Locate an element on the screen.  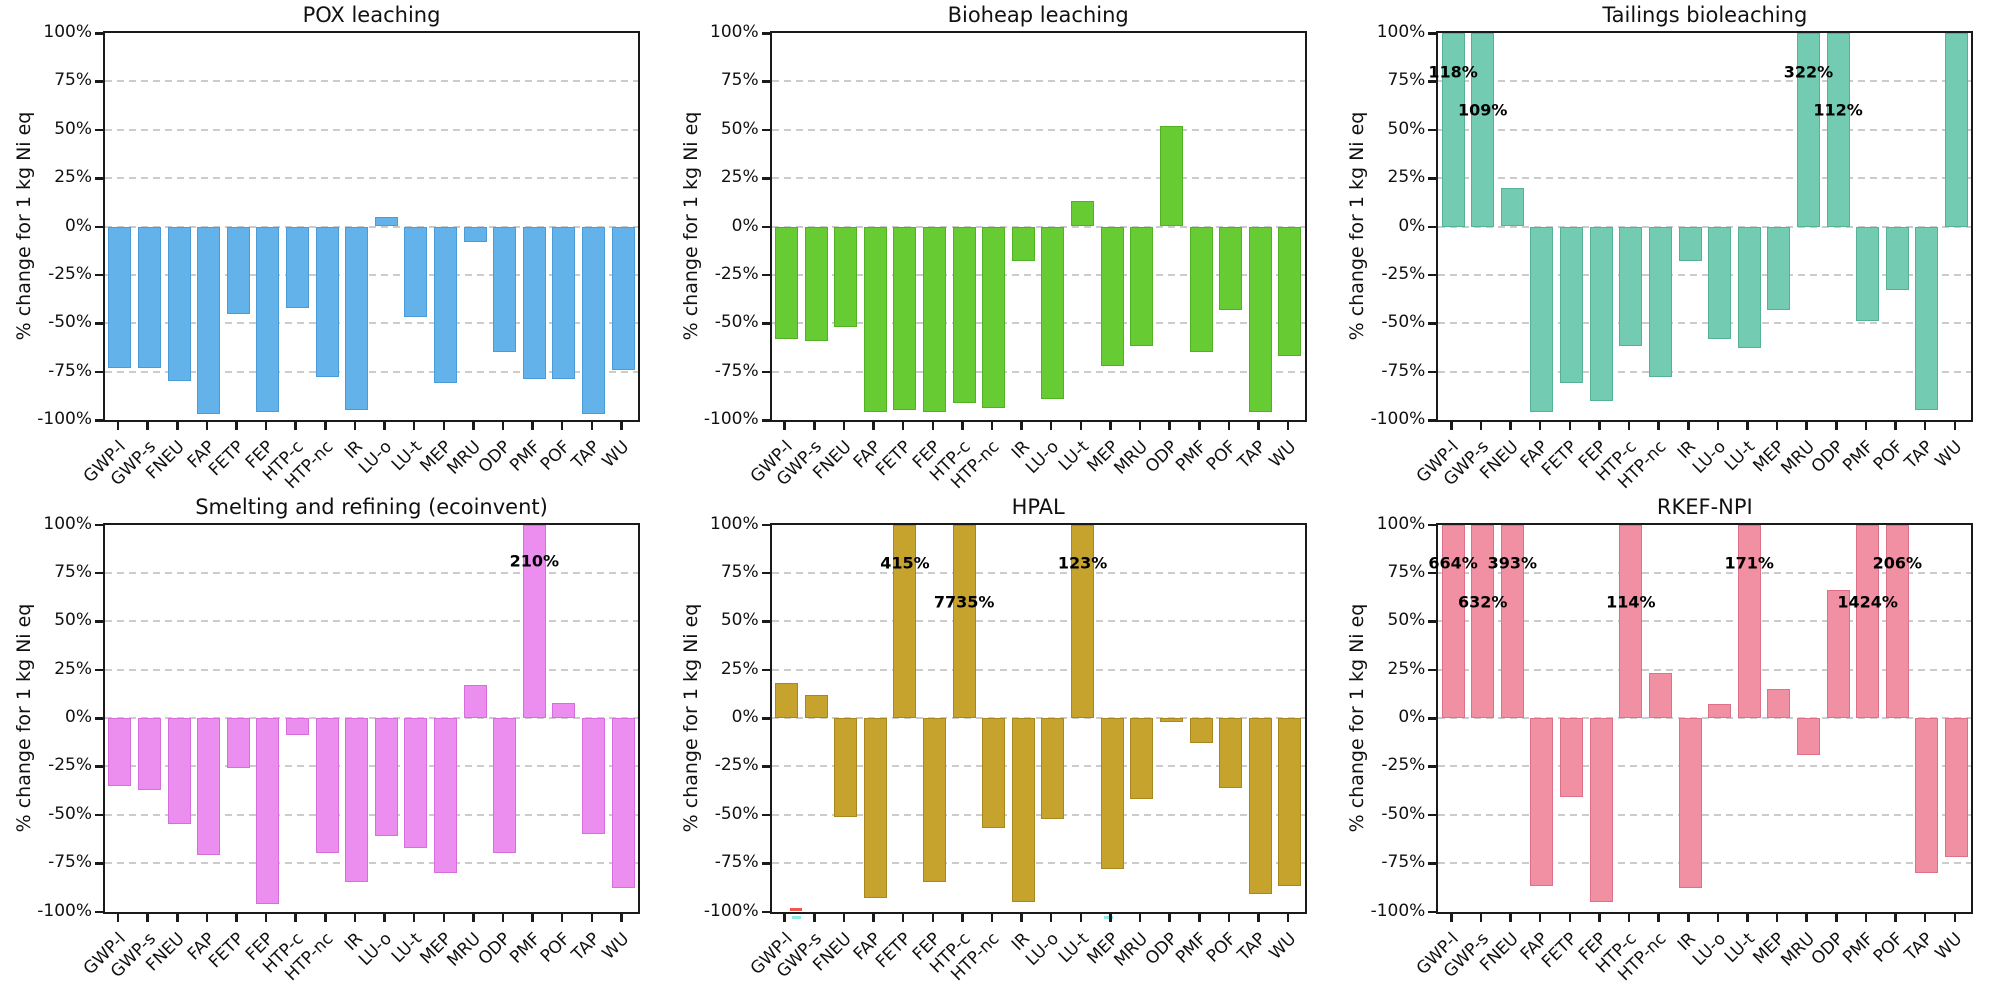
y-tick-label: -50% is located at coordinates (70, 813).